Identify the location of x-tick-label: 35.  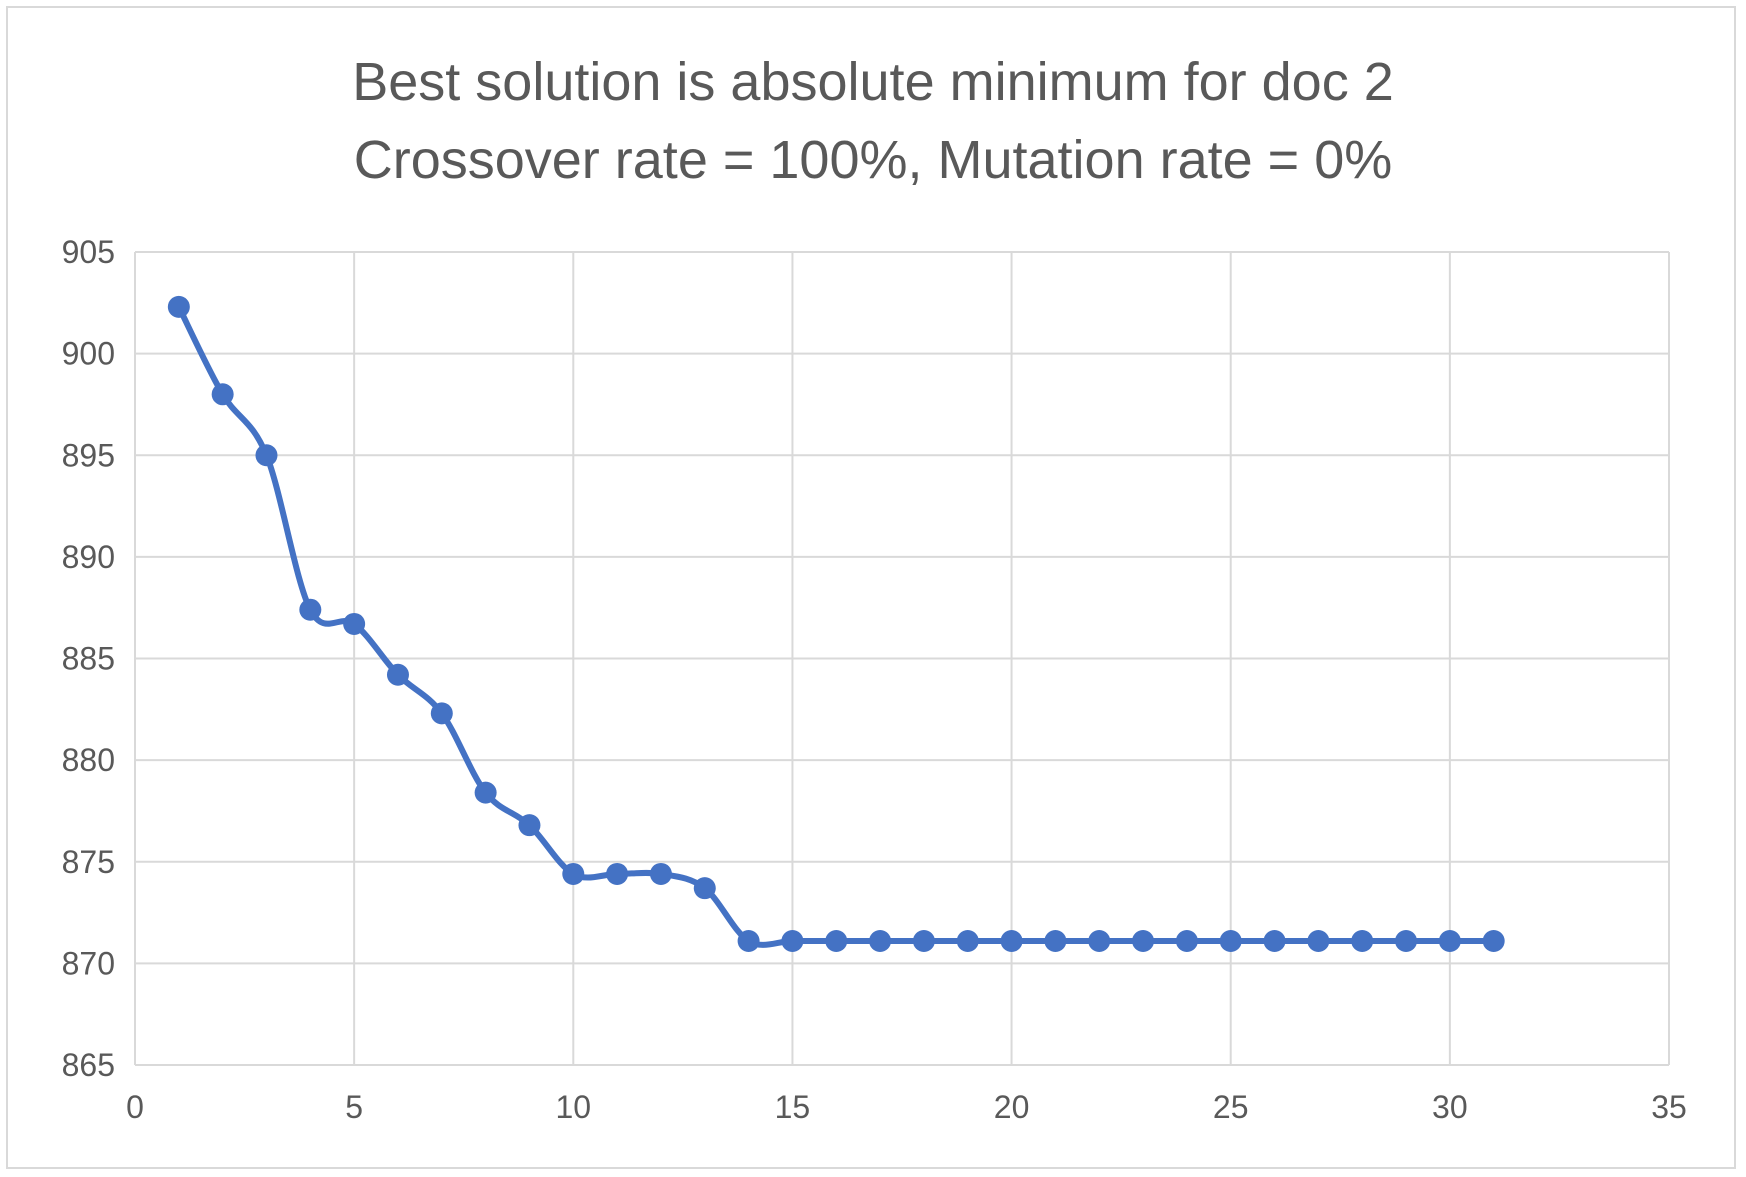
(1669, 1107).